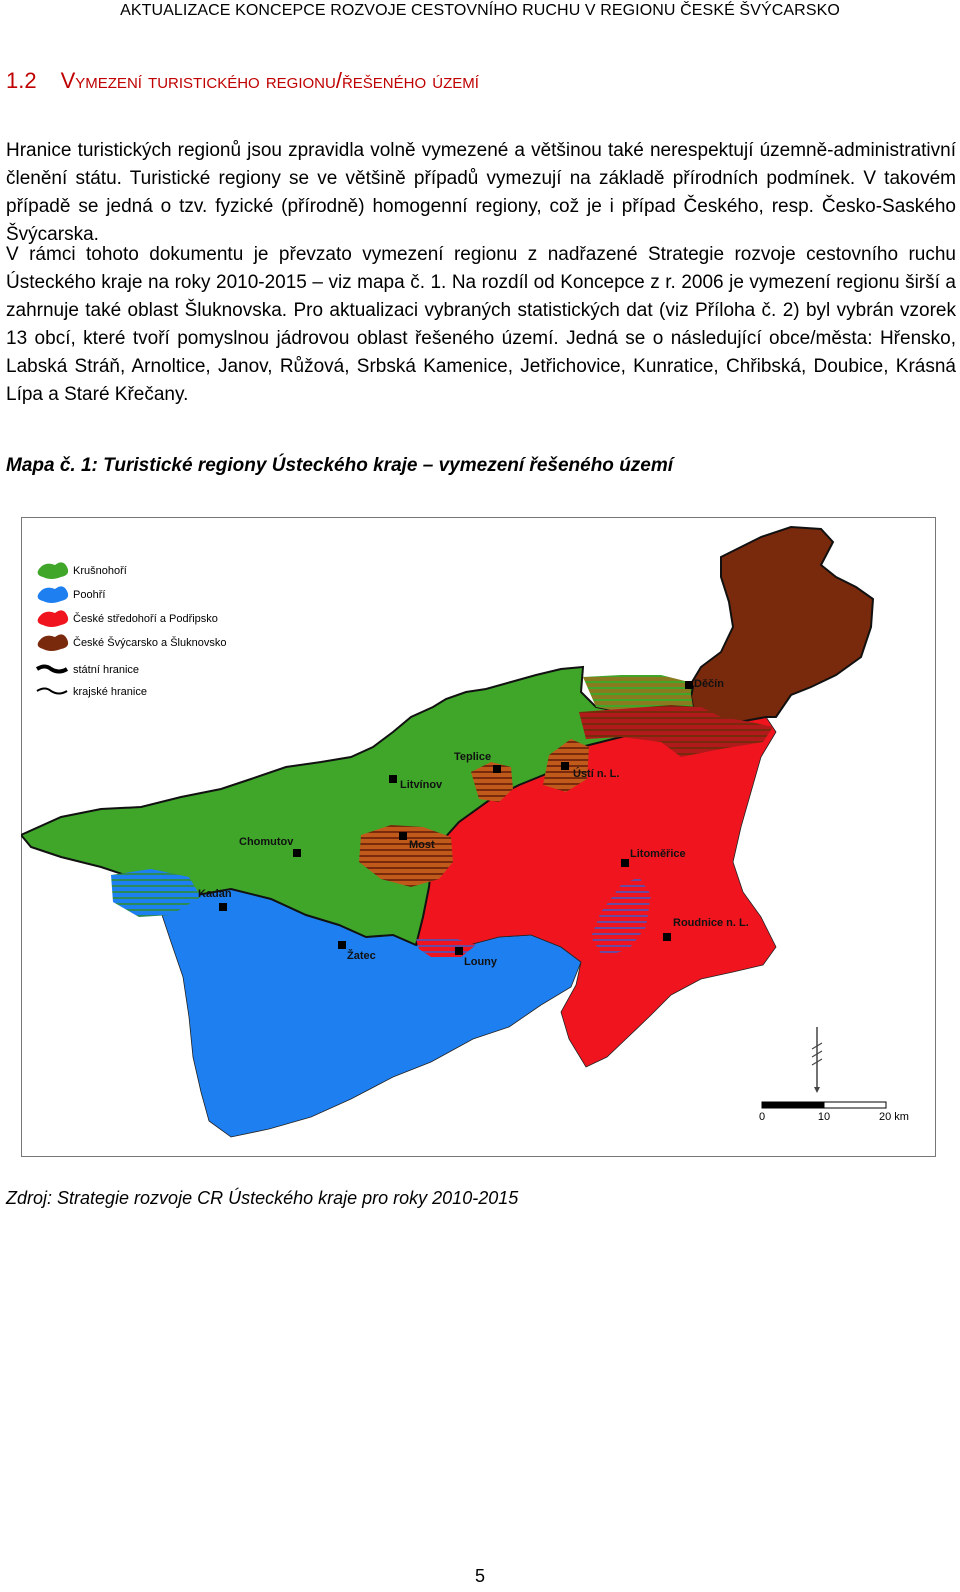 The width and height of the screenshot is (960, 1592). What do you see at coordinates (406, 856) in the screenshot?
I see `zone-most` at bounding box center [406, 856].